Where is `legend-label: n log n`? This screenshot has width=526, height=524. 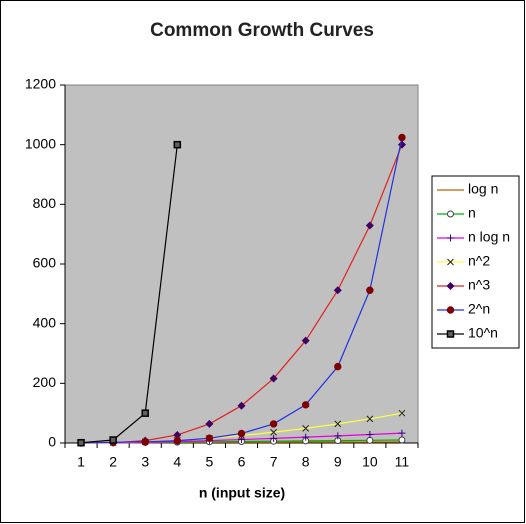 legend-label: n log n is located at coordinates (489, 237).